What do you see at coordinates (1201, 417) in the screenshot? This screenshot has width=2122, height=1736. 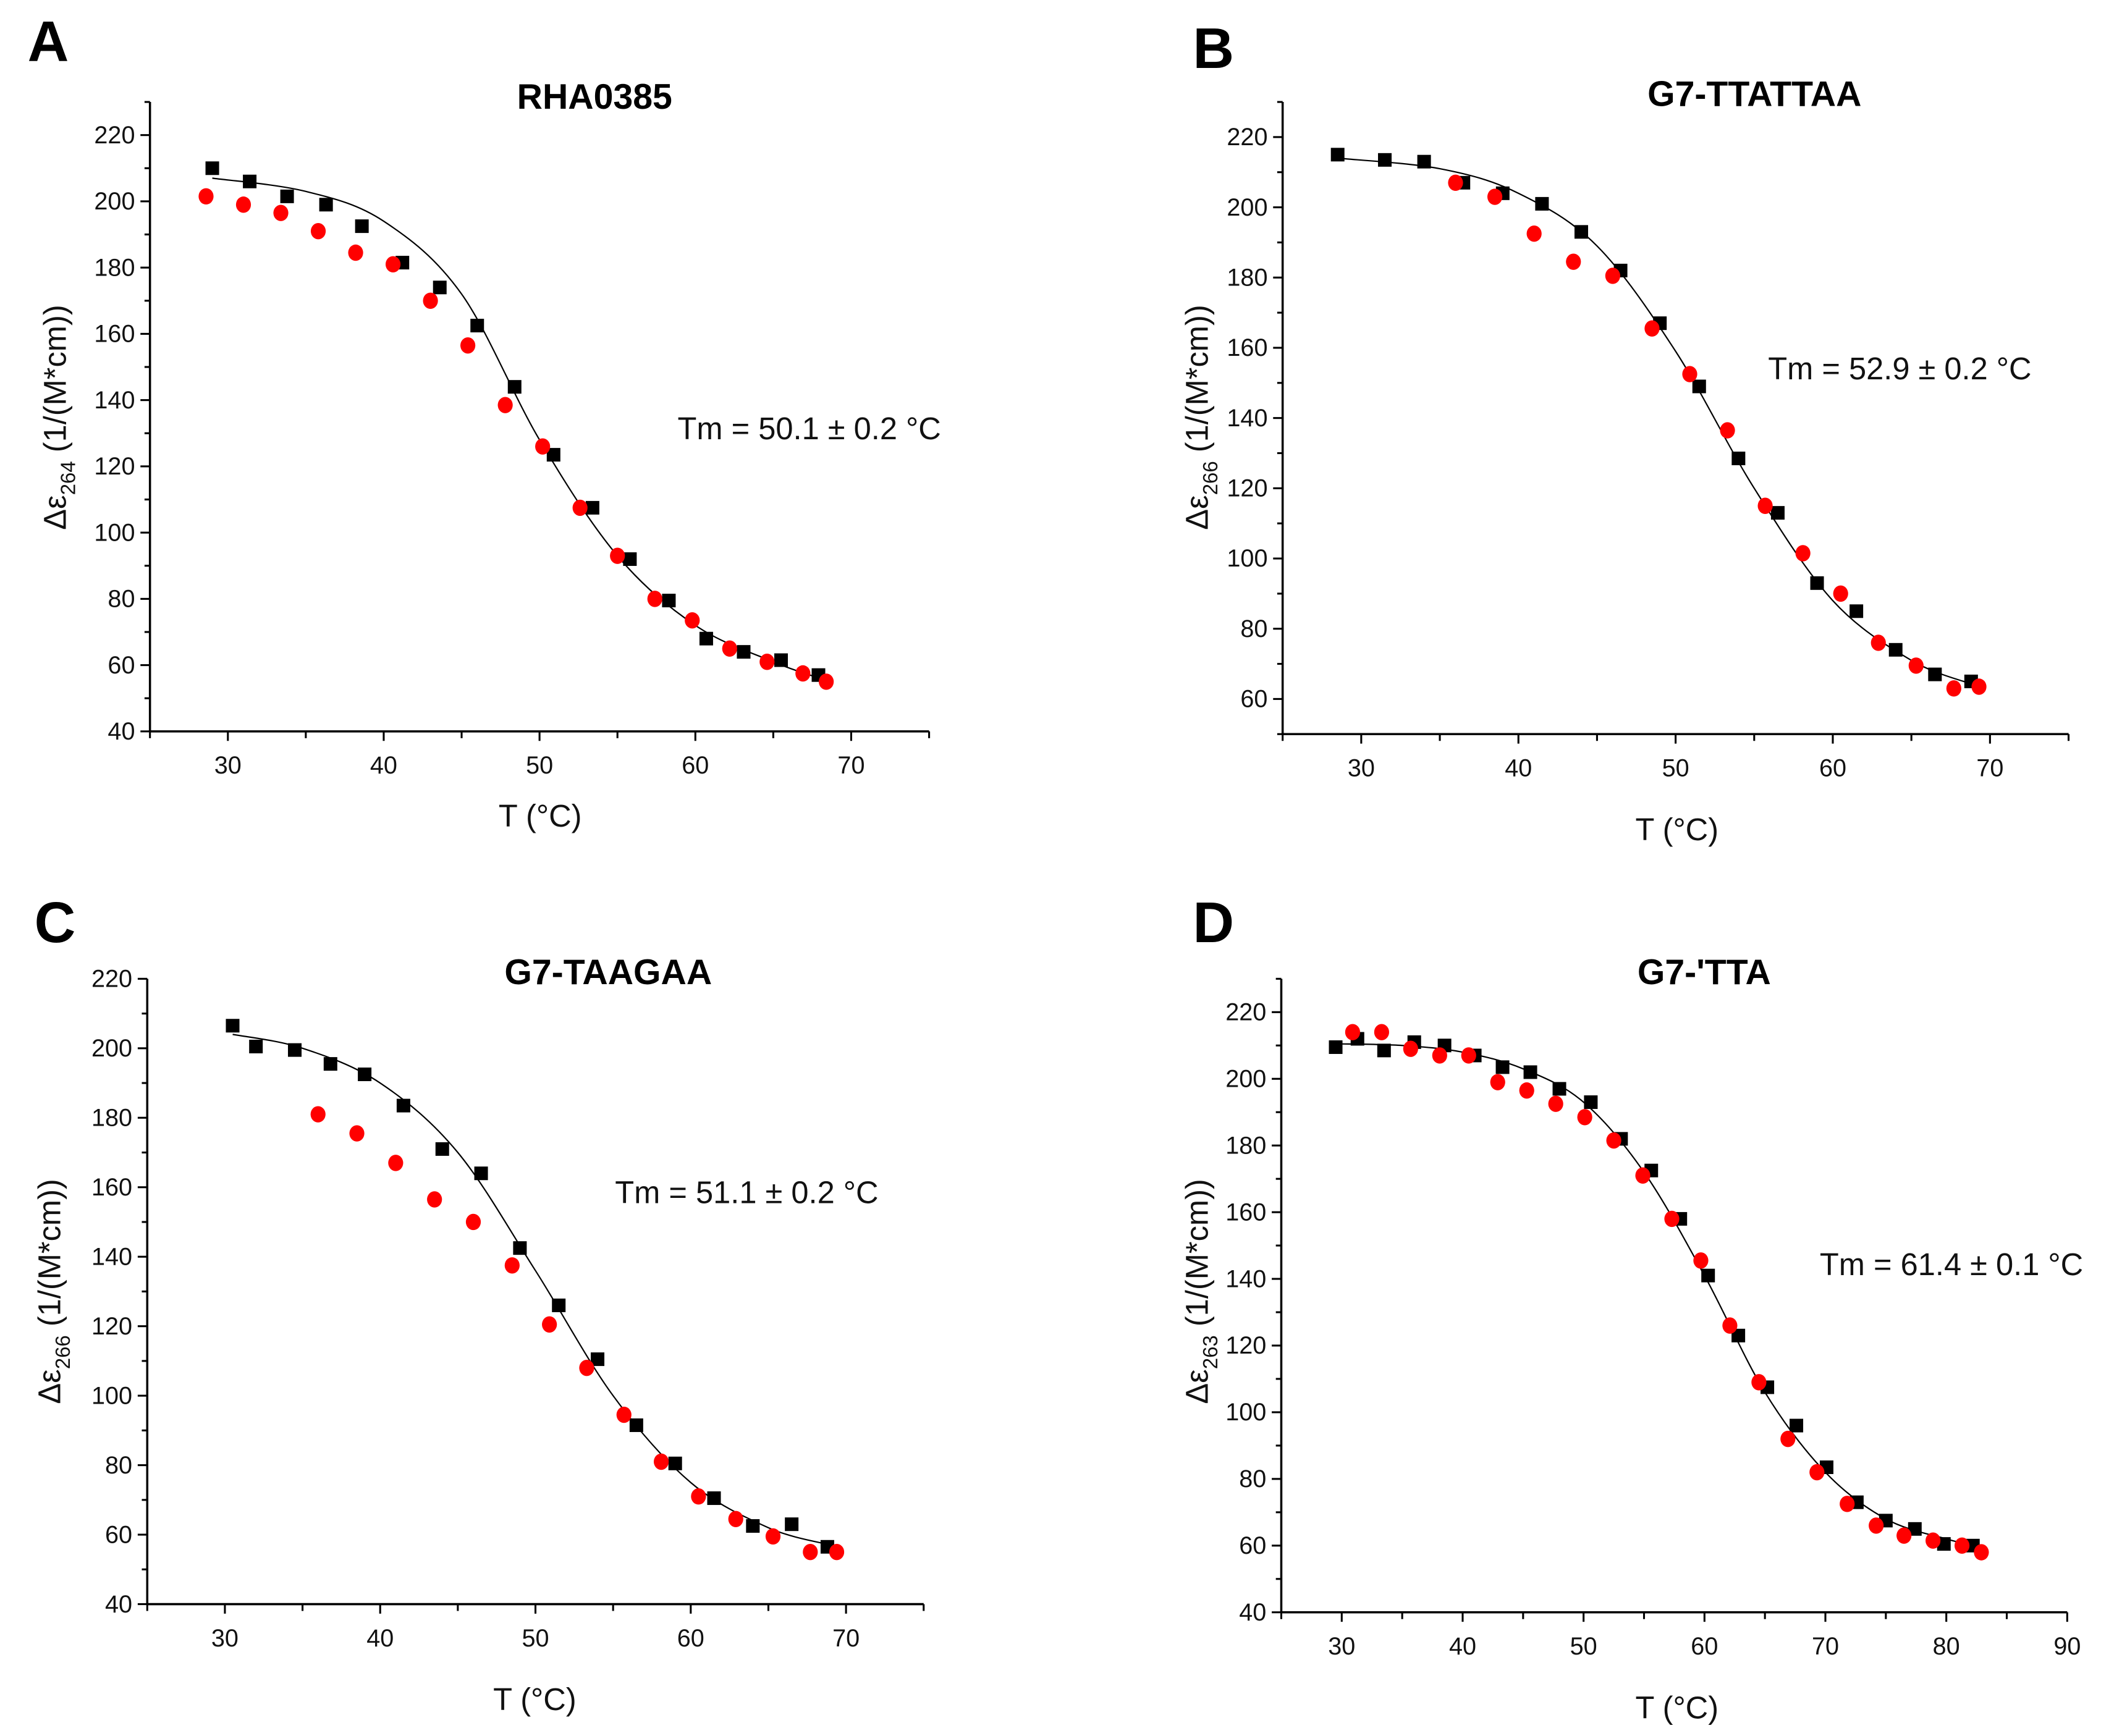 I see `y-axis-title: Δε266 (1/(M*cm))` at bounding box center [1201, 417].